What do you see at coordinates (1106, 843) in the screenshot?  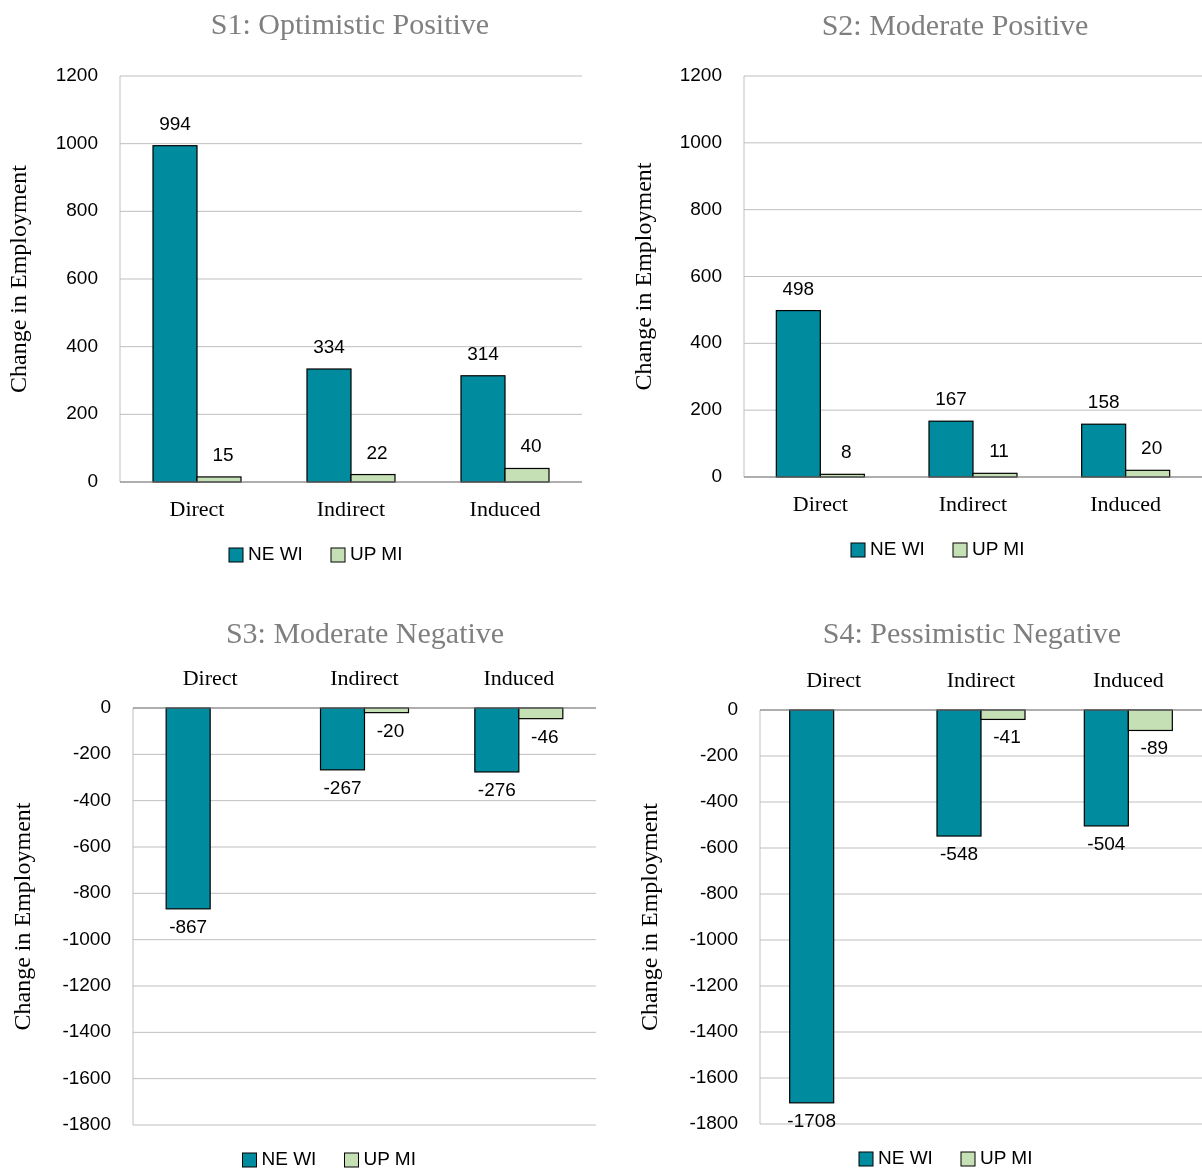 I see `data-label: -504` at bounding box center [1106, 843].